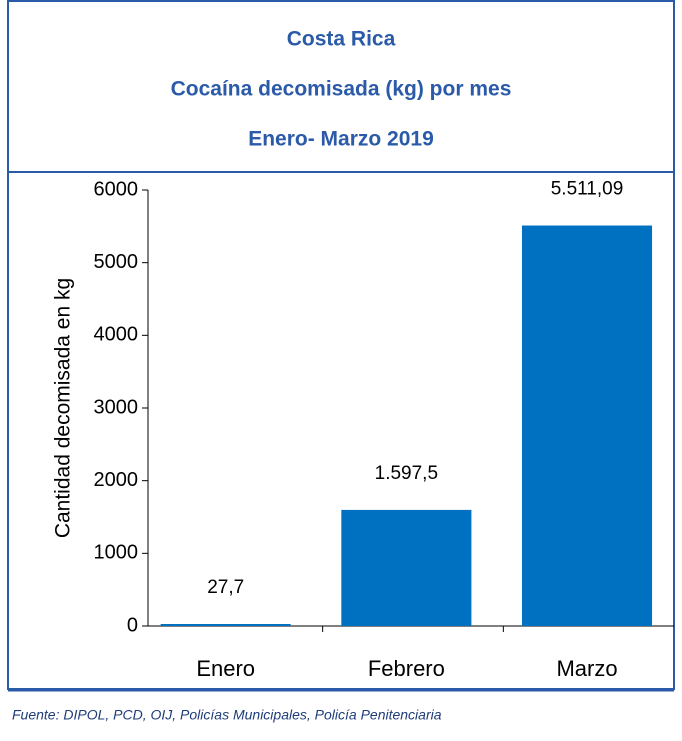 The width and height of the screenshot is (682, 741). I want to click on y-tick-label: 3000, so click(116, 407).